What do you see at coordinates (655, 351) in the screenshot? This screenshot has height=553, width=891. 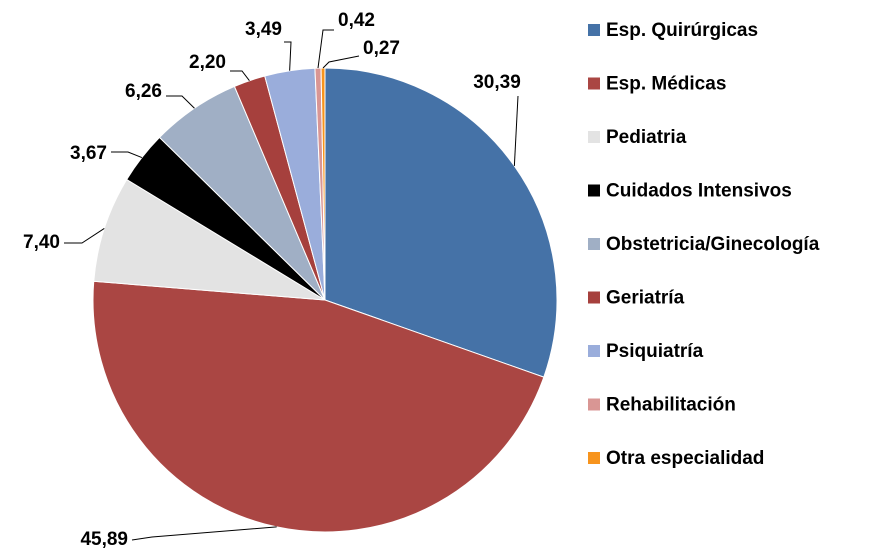 I see `legend-label: Psiquiatría` at bounding box center [655, 351].